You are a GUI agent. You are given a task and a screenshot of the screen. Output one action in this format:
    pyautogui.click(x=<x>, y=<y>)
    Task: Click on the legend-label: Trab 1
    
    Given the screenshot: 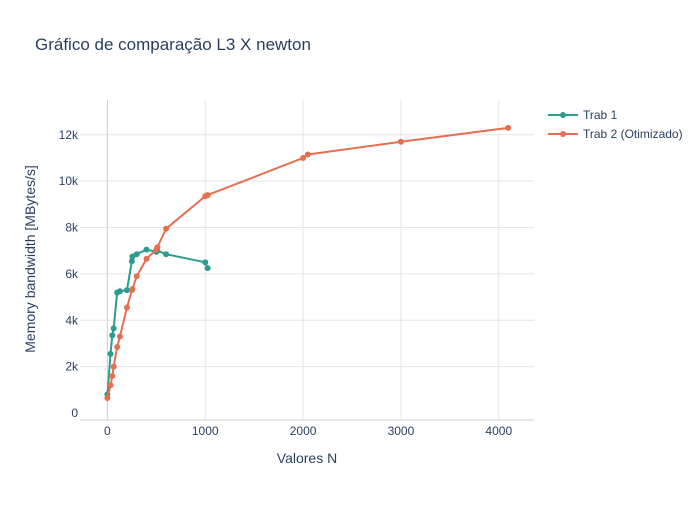 What is the action you would take?
    pyautogui.click(x=600, y=115)
    